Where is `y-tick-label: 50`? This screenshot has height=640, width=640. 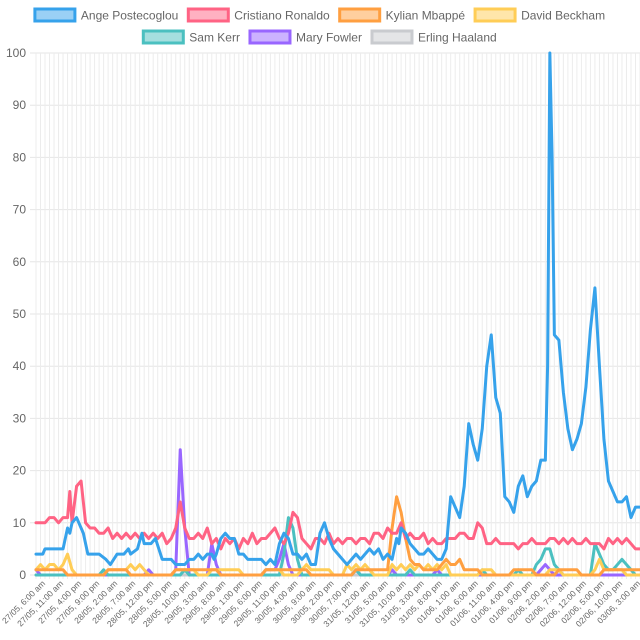 y-tick-label: 50 is located at coordinates (20, 314).